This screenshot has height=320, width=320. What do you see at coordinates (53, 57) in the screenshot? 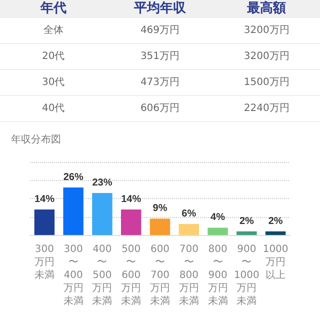
I see `text: 20代` at bounding box center [53, 57].